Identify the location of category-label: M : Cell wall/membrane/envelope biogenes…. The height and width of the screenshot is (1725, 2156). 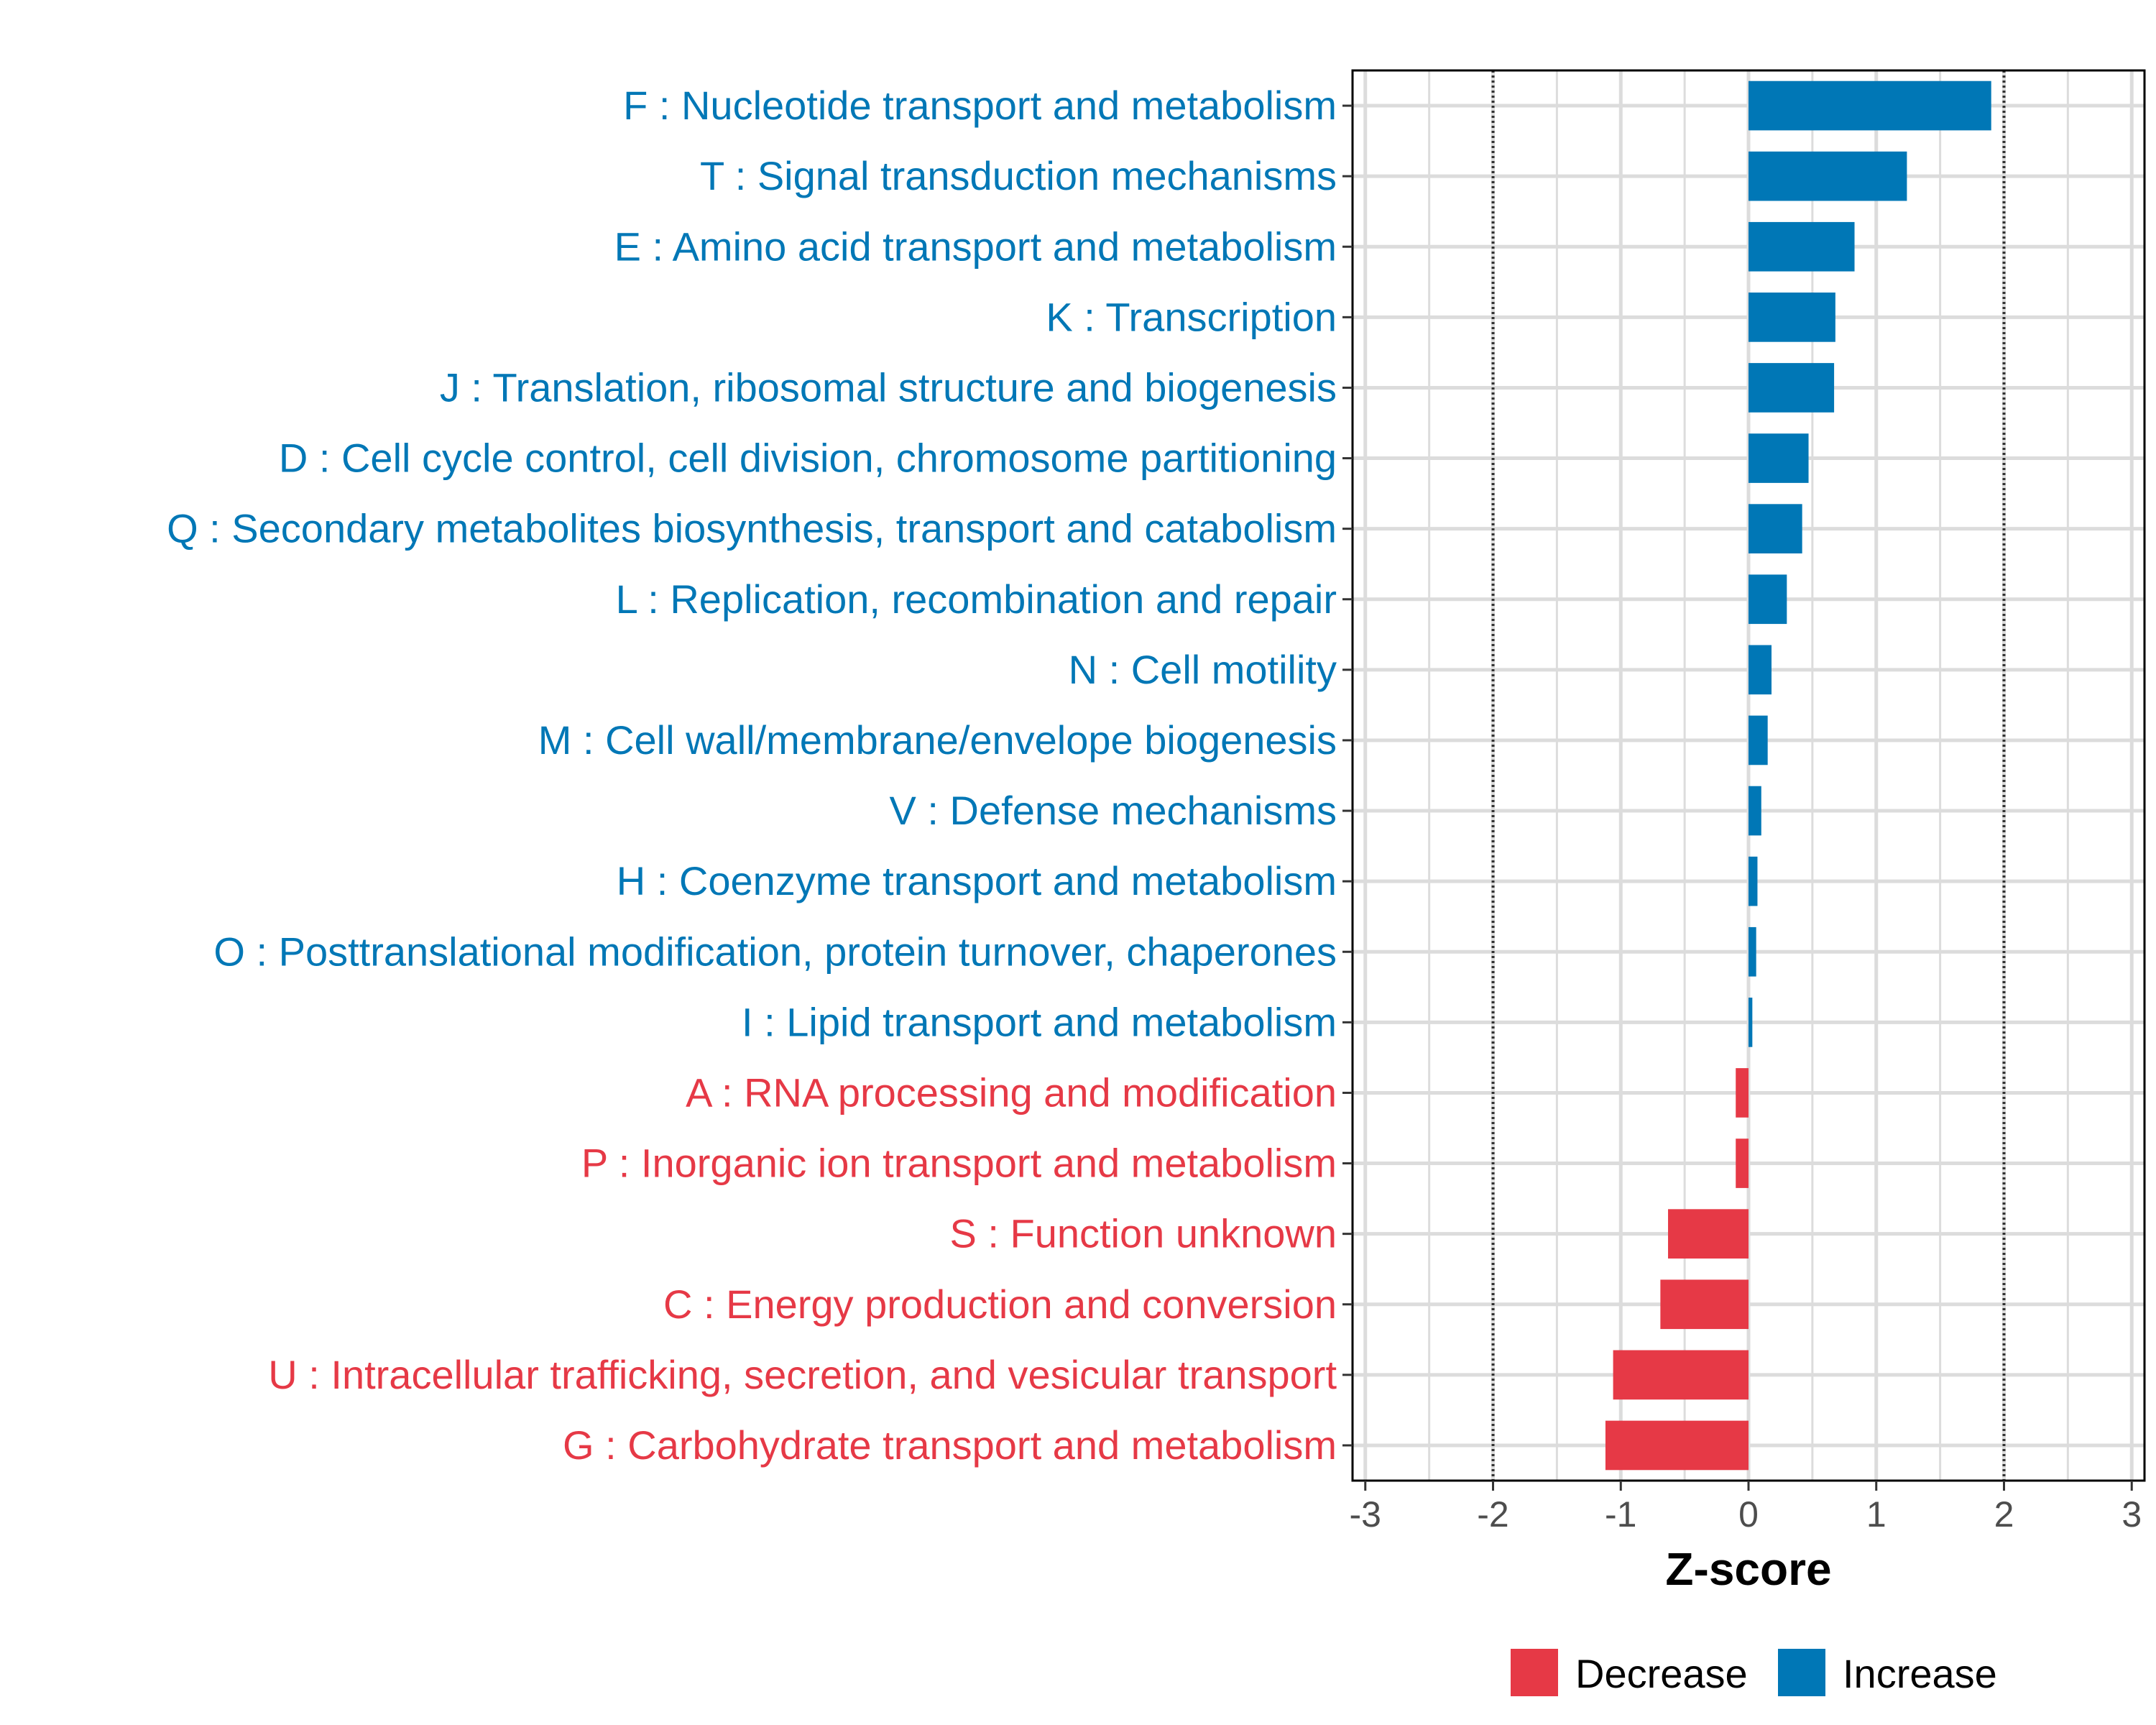
(937, 740).